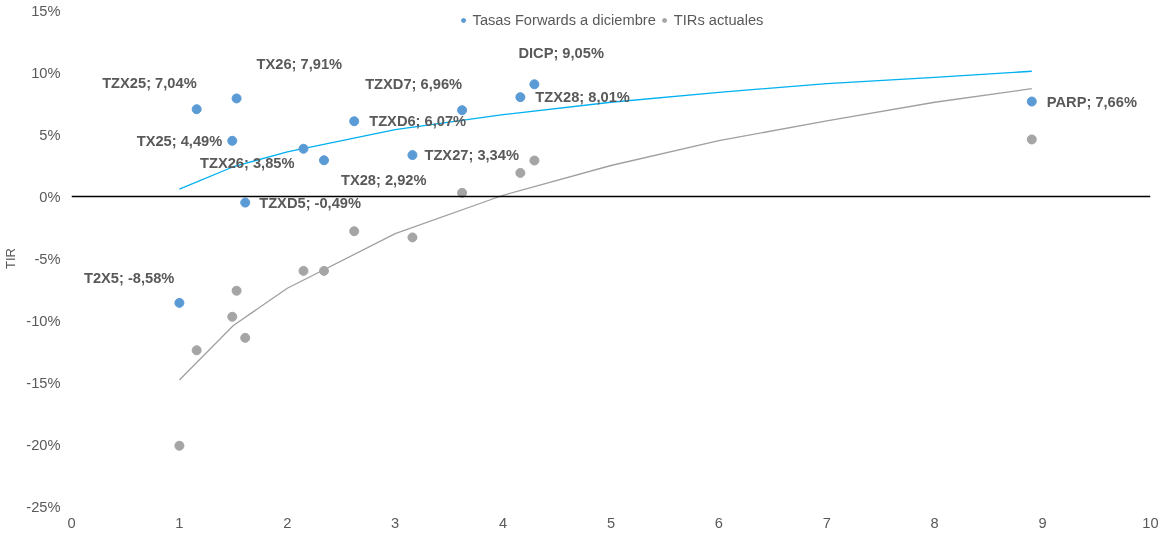 The height and width of the screenshot is (537, 1175). I want to click on data-label: DICP; 9,05%, so click(561, 53).